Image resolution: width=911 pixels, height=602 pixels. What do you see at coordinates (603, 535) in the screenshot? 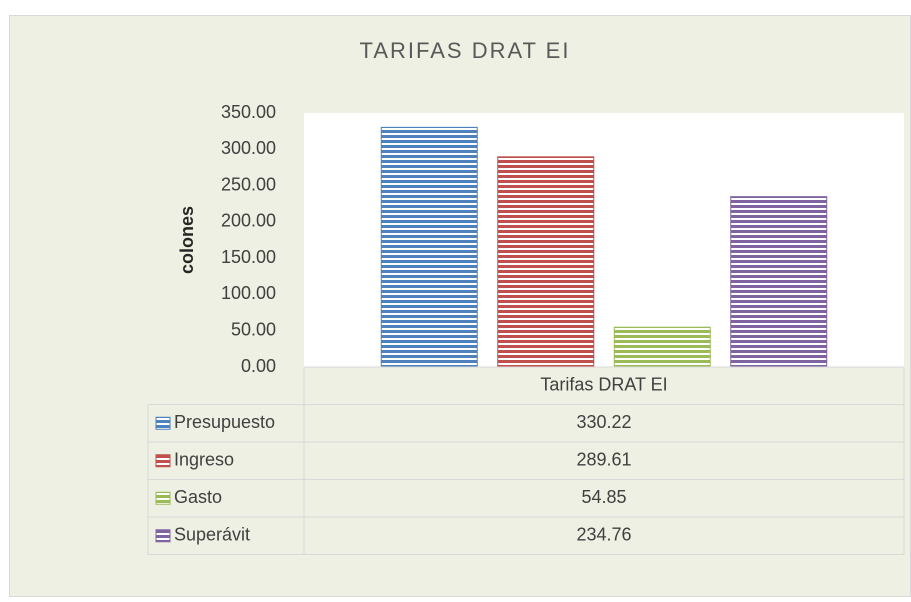
I see `table-value: 234.76` at bounding box center [603, 535].